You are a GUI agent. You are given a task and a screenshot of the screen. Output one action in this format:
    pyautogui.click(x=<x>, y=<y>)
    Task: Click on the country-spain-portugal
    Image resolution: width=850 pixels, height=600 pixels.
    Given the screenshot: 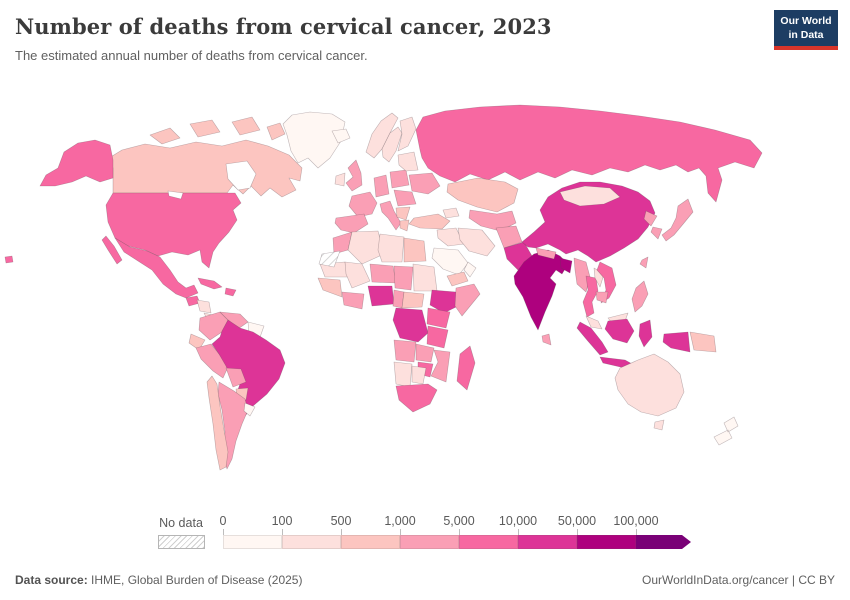 What is the action you would take?
    pyautogui.click(x=351, y=223)
    